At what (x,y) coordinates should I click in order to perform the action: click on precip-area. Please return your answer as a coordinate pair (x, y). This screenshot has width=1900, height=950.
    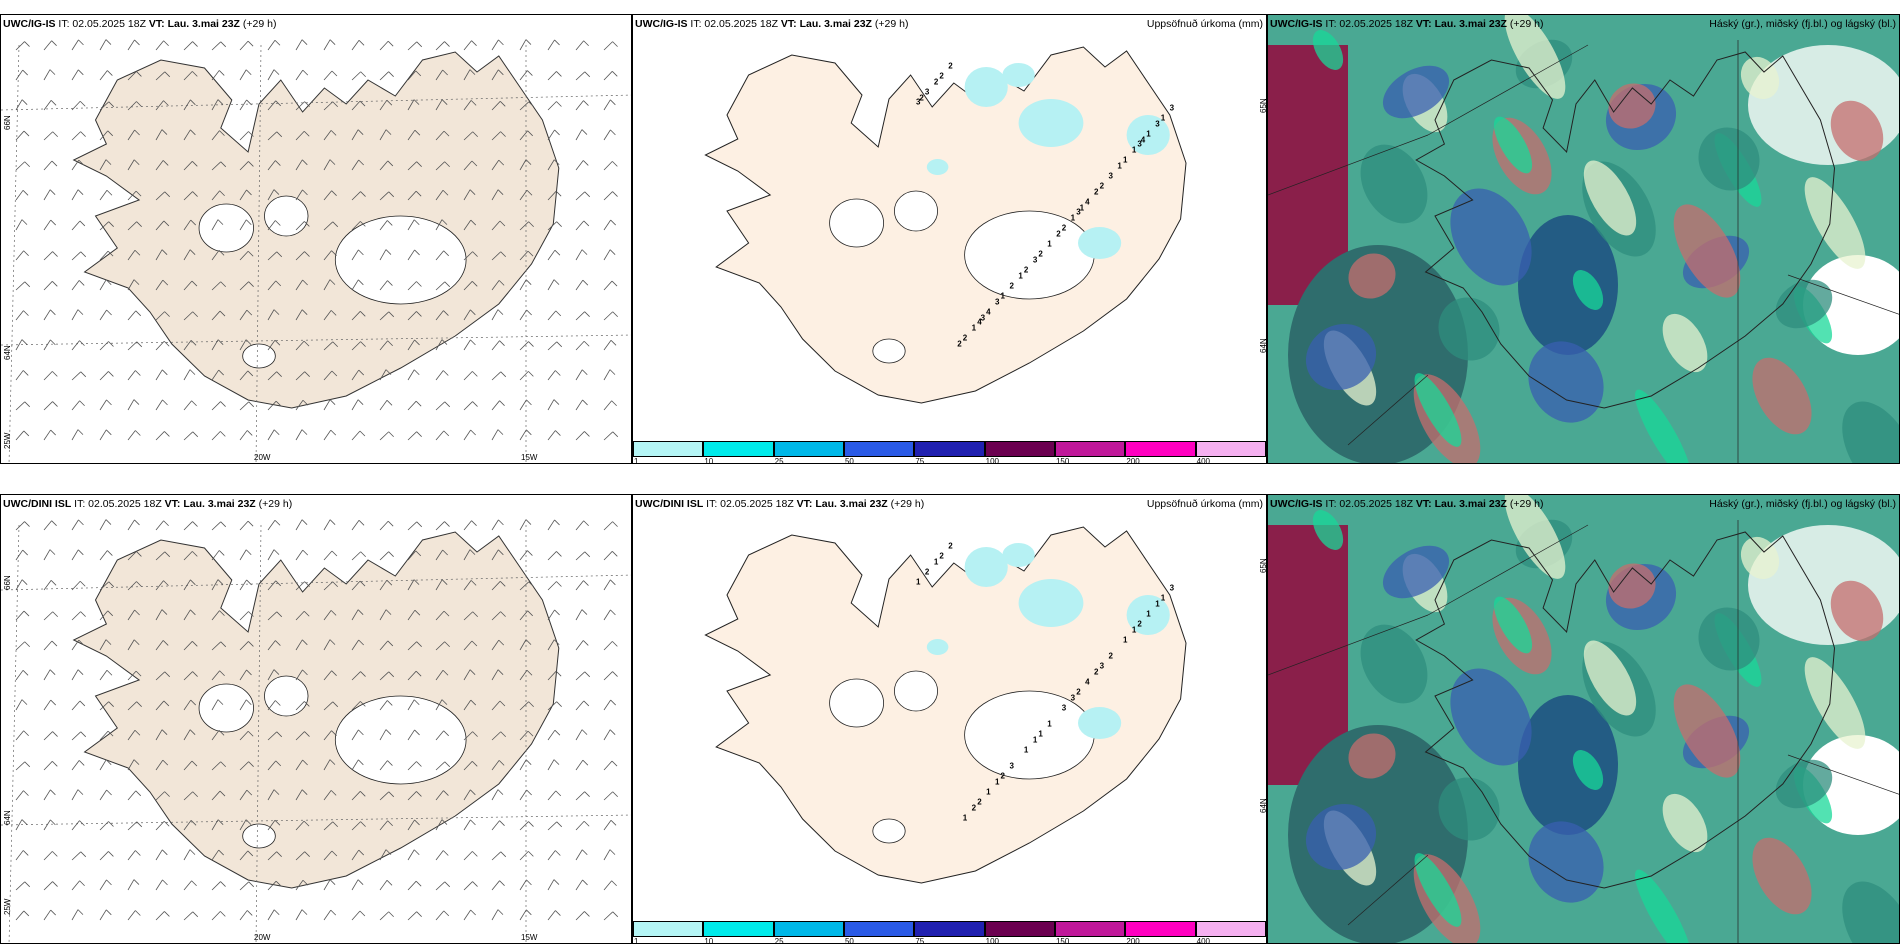
    Looking at the image, I should click on (1018, 75).